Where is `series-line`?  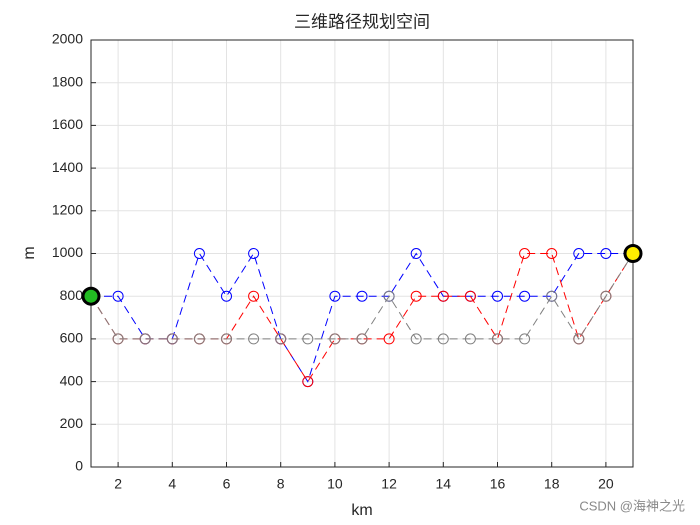
series-line is located at coordinates (362, 296).